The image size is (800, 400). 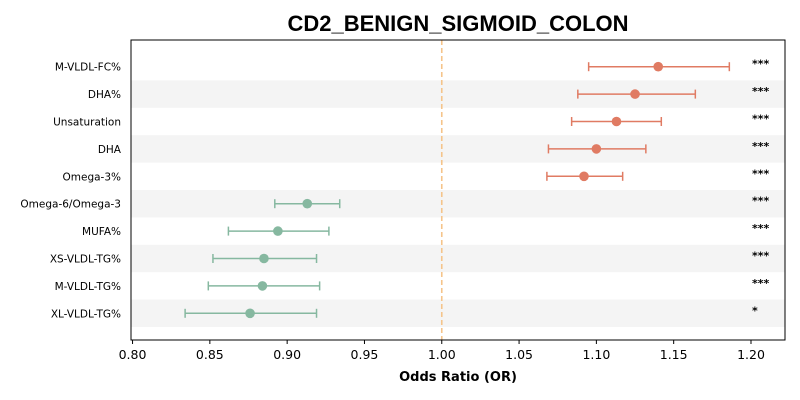 I want to click on forest-row: DHA ***, so click(x=434, y=148).